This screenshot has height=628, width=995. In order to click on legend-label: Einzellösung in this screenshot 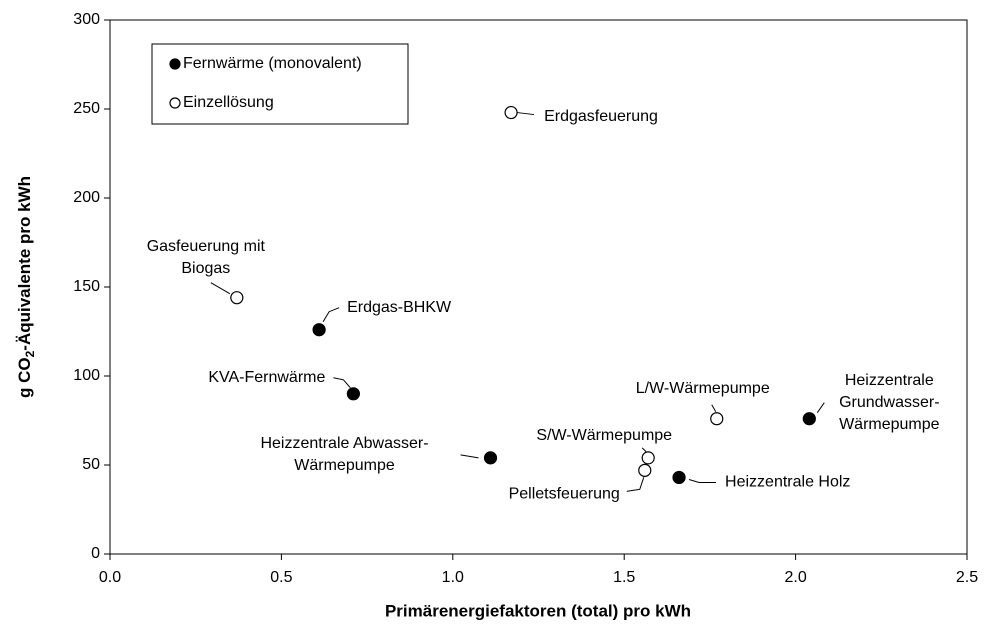, I will do `click(228, 102)`.